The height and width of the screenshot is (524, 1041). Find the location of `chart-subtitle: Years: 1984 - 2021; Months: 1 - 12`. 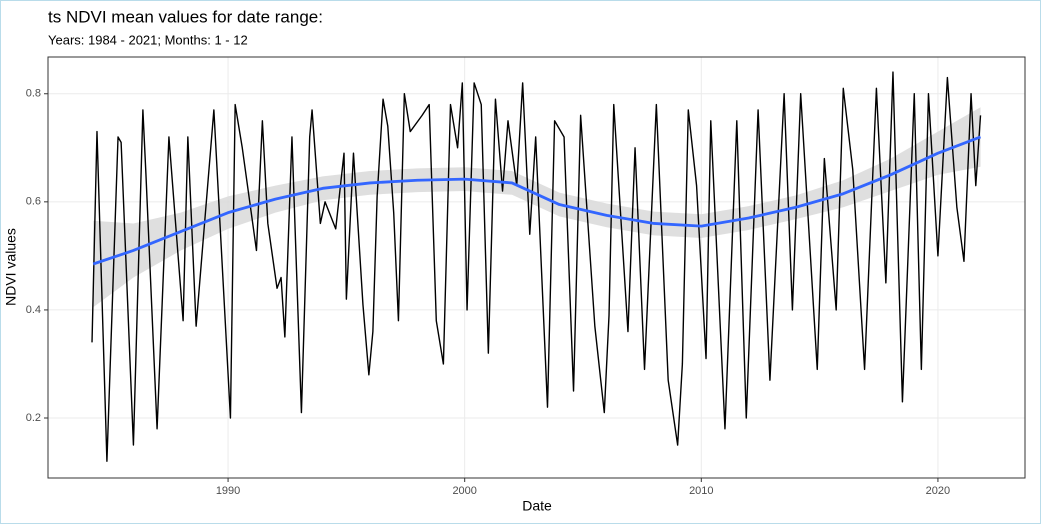

chart-subtitle: Years: 1984 - 2021; Months: 1 - 12 is located at coordinates (148, 39).